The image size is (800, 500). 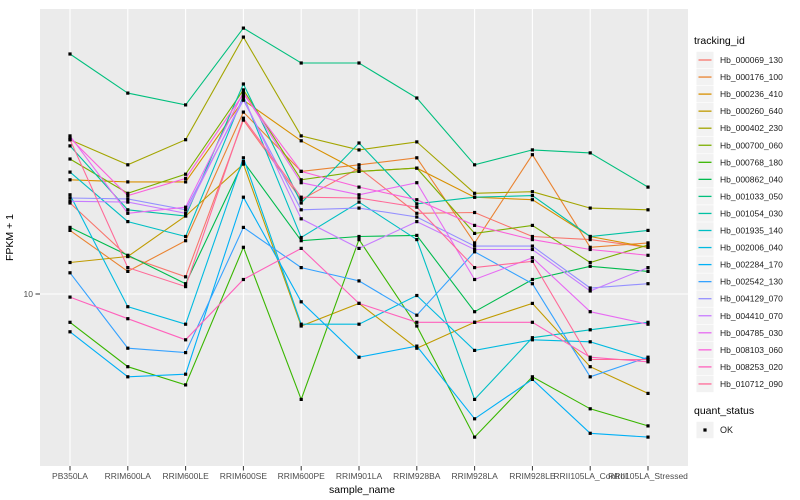 I want to click on legend-entry-label: Hb_004410_070, so click(x=751, y=316).